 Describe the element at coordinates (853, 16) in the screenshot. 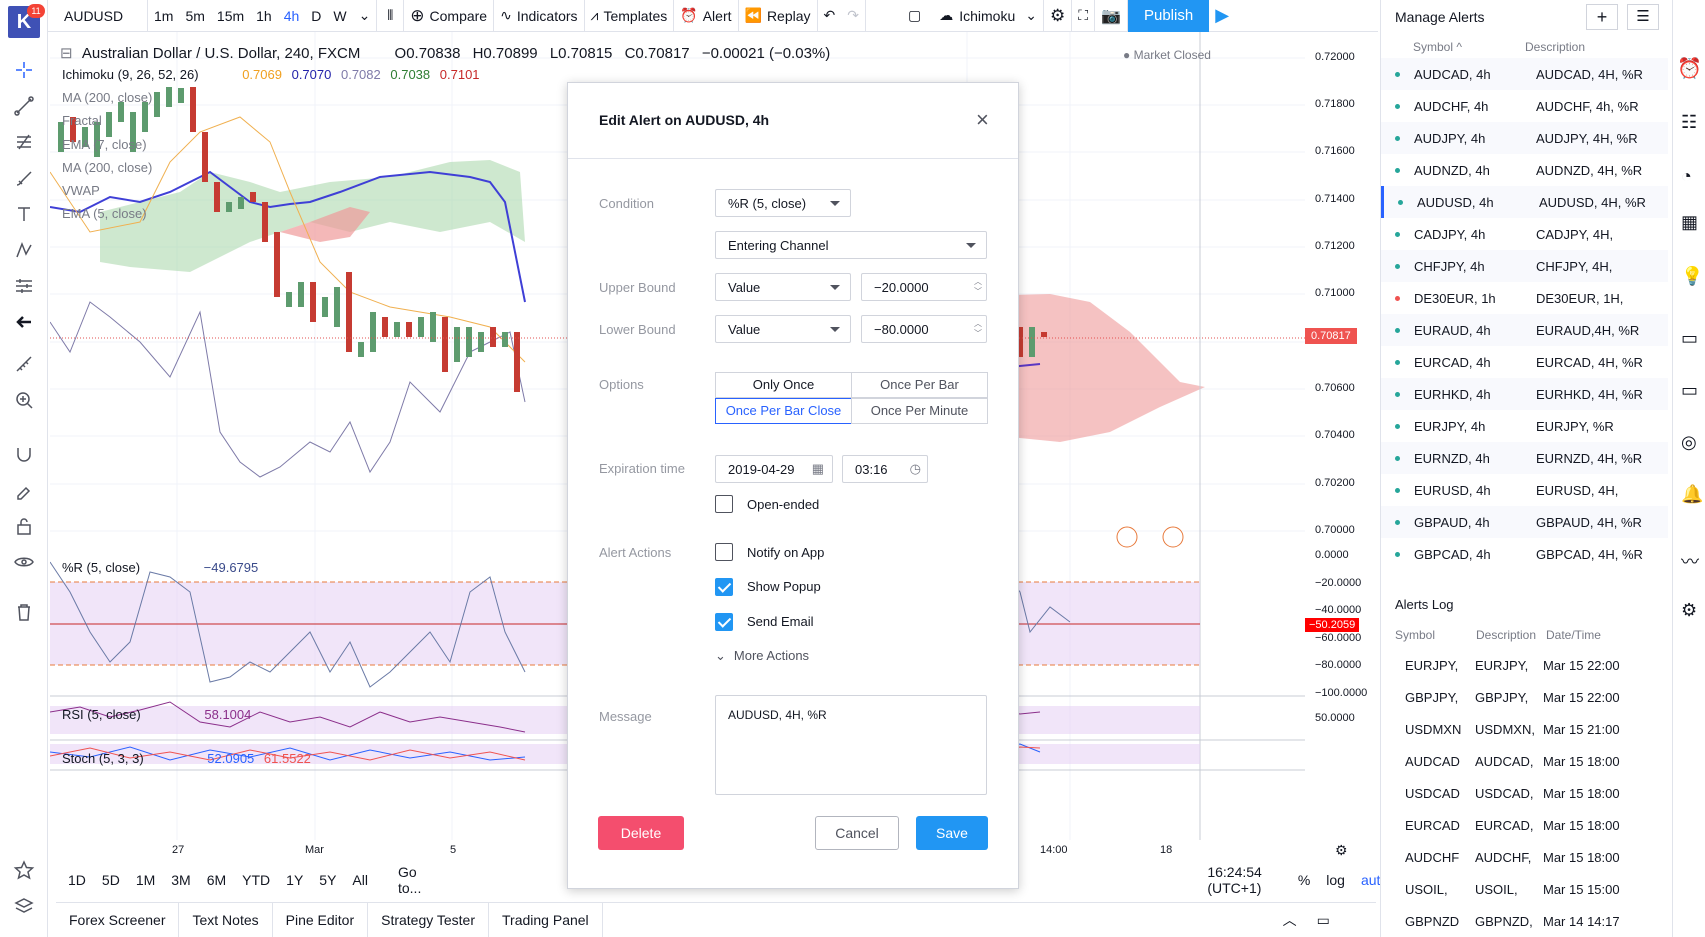

I see `redo-icon: ↷` at that location.